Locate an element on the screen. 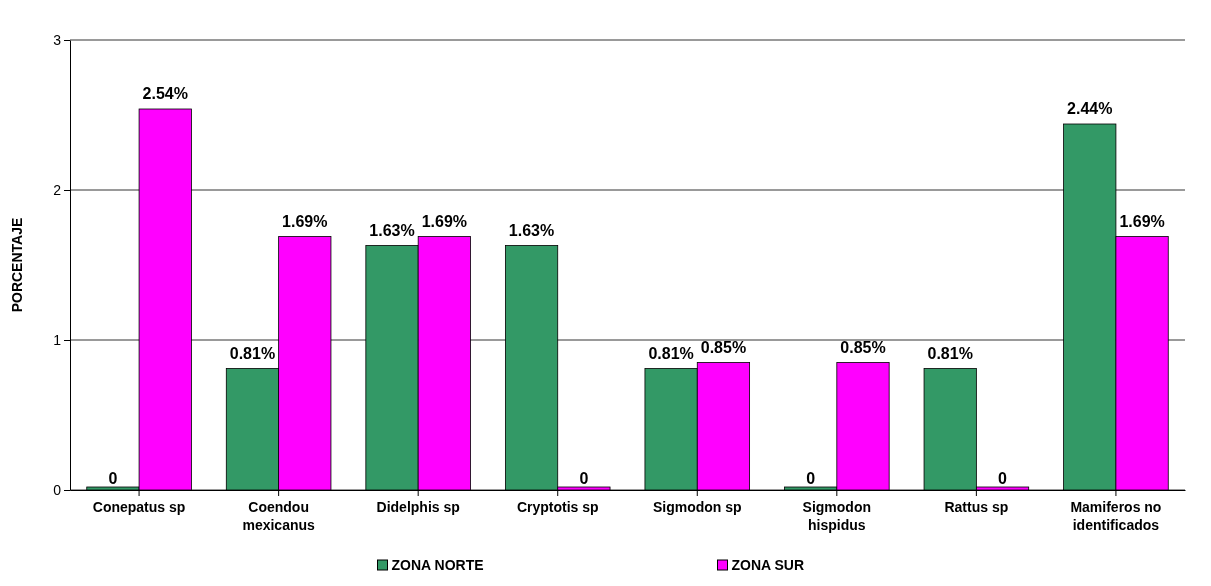 The image size is (1211, 586). x-tick-label: Conepatus sp is located at coordinates (139, 507).